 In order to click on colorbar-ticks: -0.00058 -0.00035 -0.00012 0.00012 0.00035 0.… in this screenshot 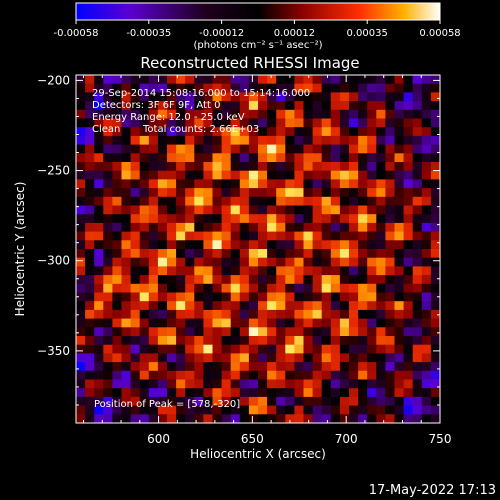, I will do `click(257, 29)`.